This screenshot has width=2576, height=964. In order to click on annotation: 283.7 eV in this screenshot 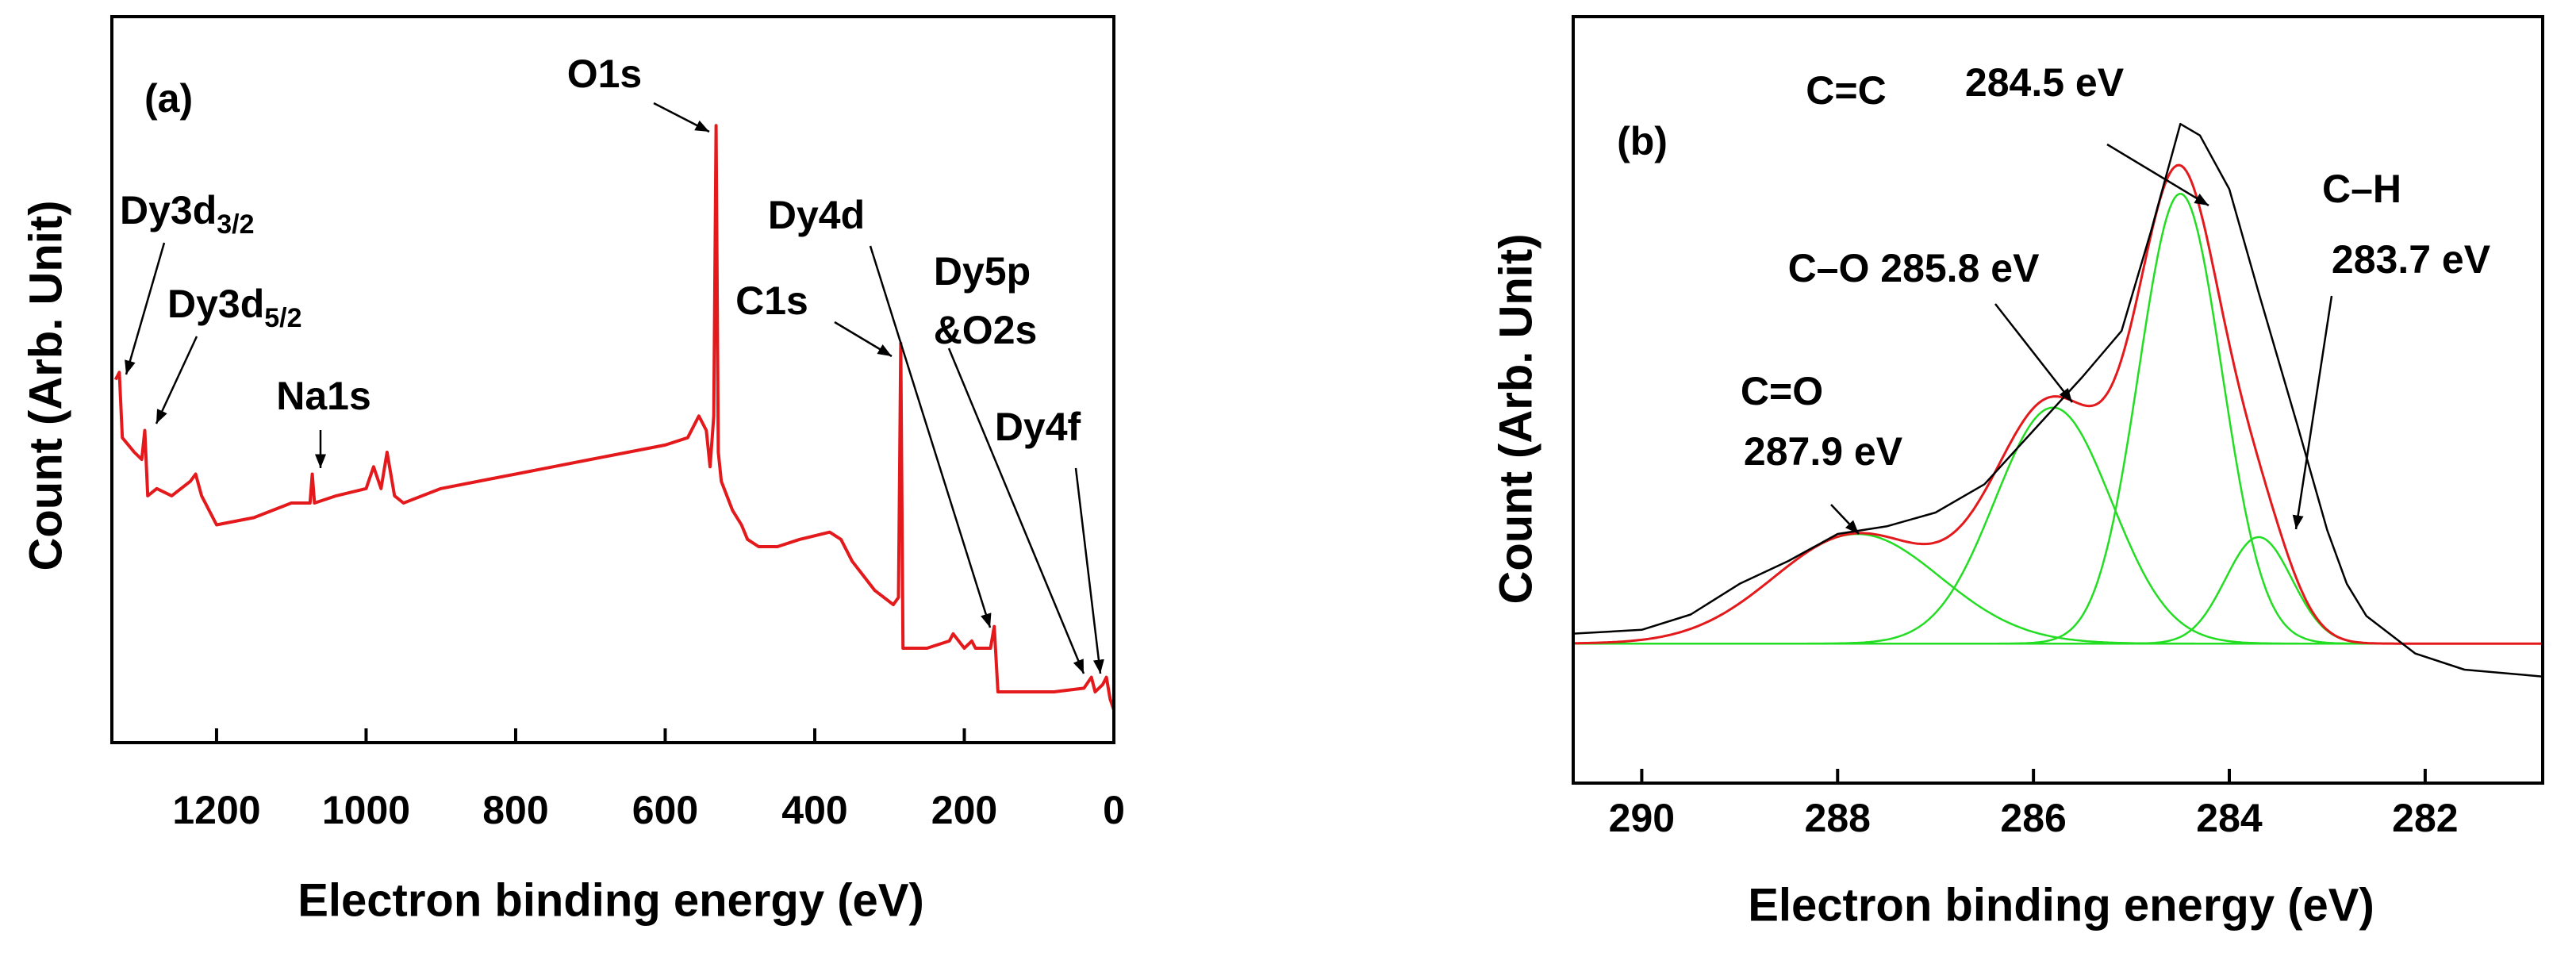, I will do `click(2411, 259)`.